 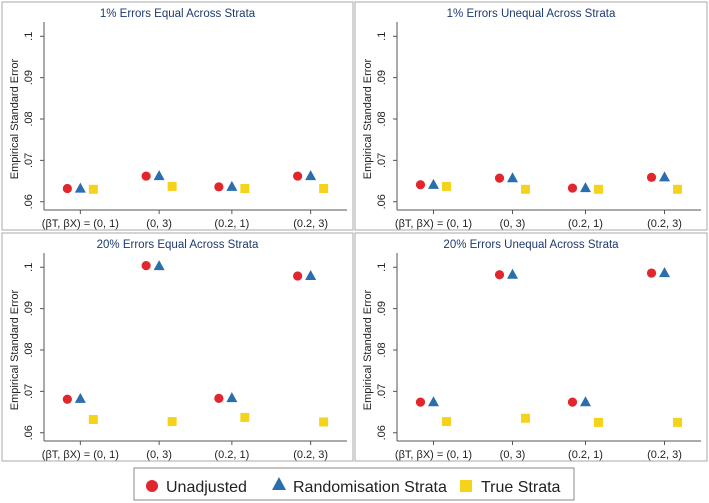 What do you see at coordinates (531, 14) in the screenshot?
I see `panel-title: 1% Errors Unequal Across Strata` at bounding box center [531, 14].